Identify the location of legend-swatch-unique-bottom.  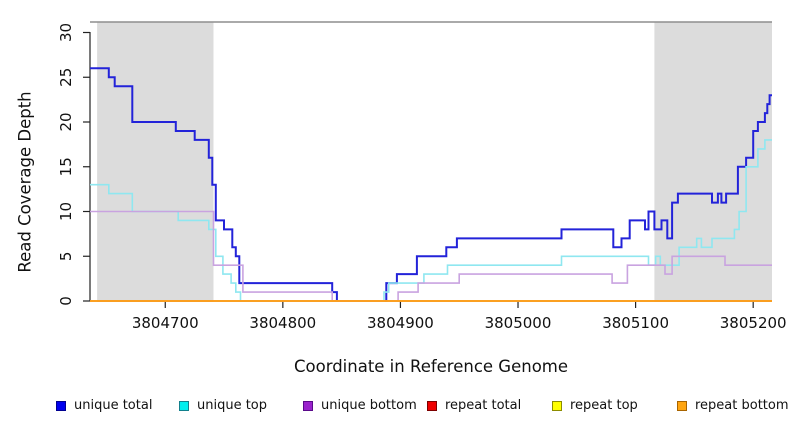
(308, 405).